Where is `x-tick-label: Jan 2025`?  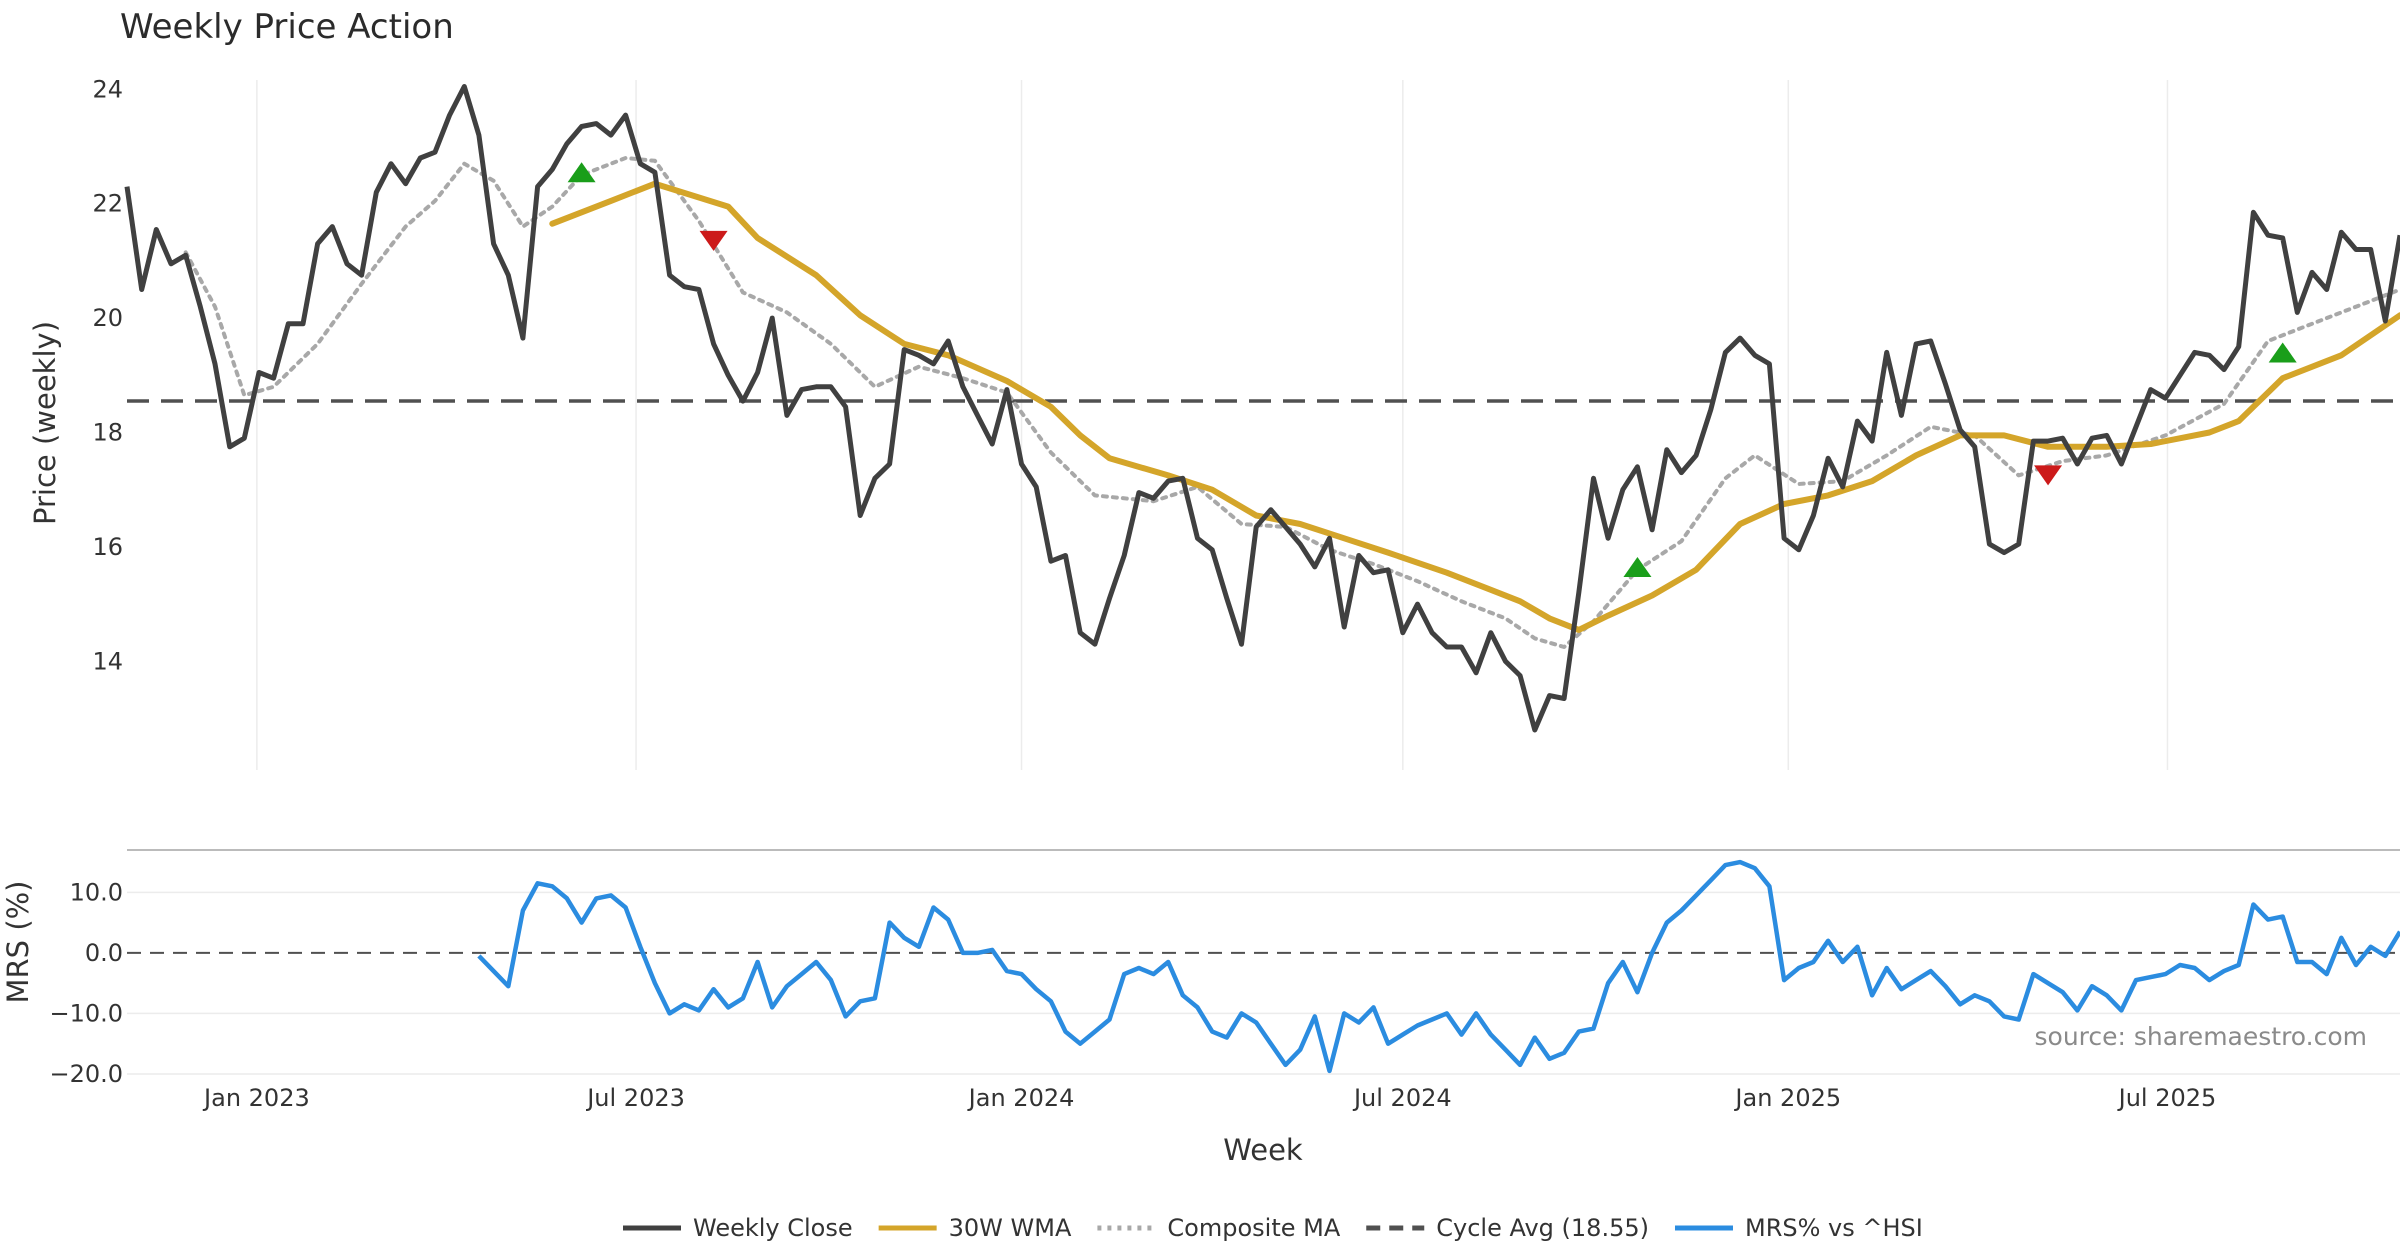 x-tick-label: Jan 2025 is located at coordinates (1787, 1098).